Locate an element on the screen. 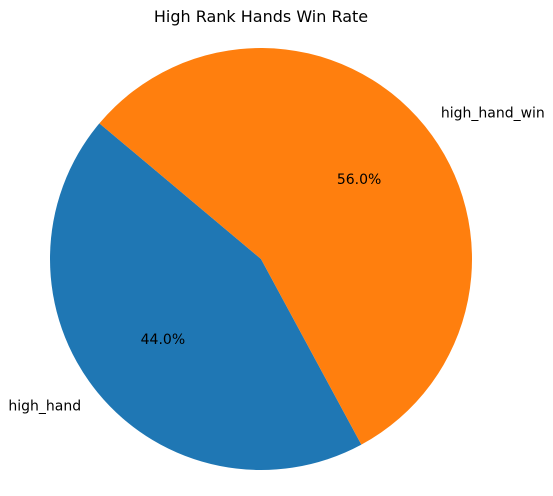 This screenshot has width=553, height=496. pct-label-high-hand: 44.0% is located at coordinates (163, 340).